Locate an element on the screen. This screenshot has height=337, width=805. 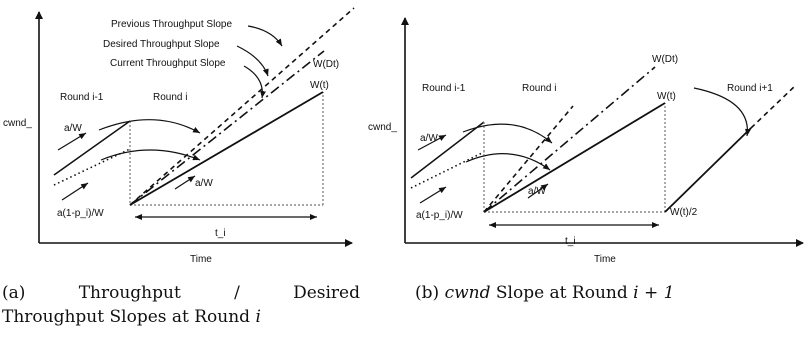
caption-a-line1: (a) Throughput / Desired is located at coordinates (181, 293).